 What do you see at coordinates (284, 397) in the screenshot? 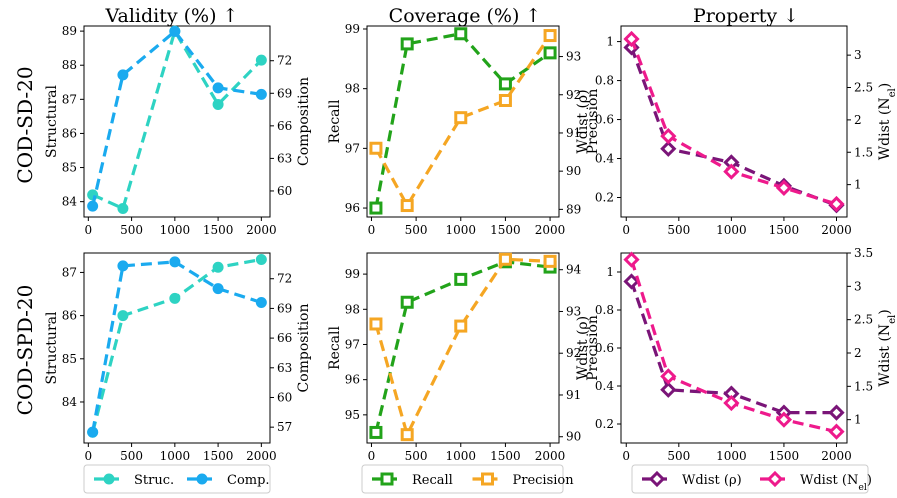
I see `right-tick-label: 60` at bounding box center [284, 397].